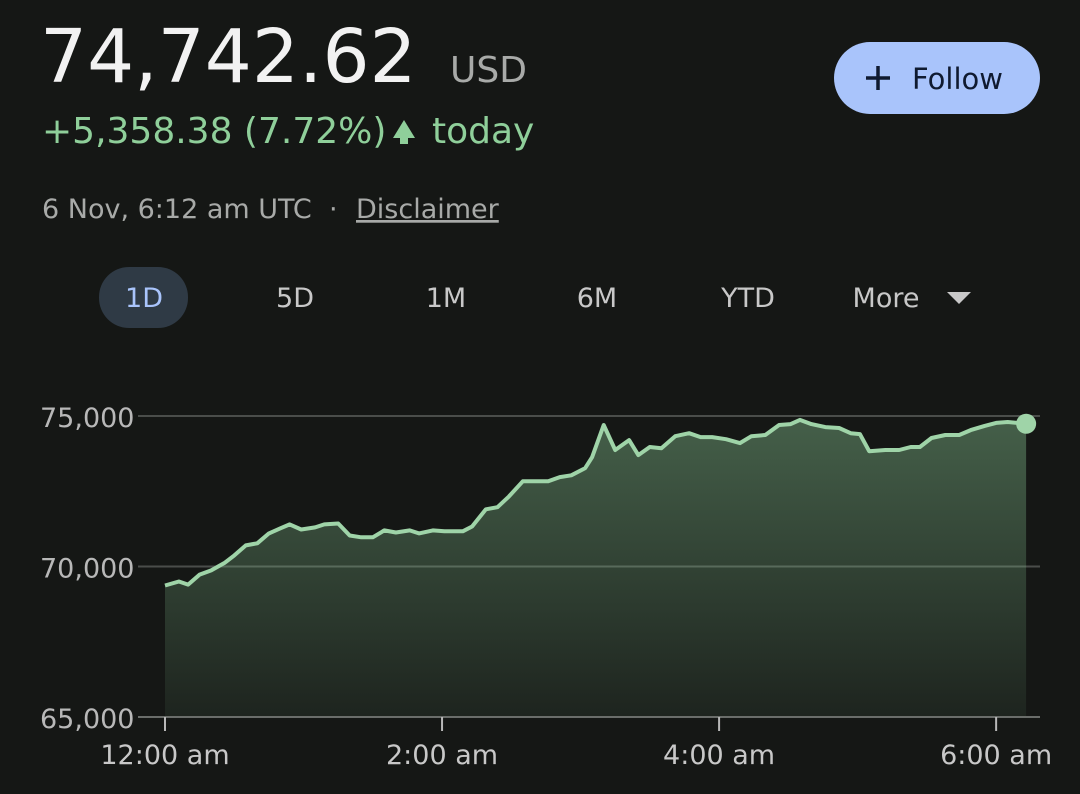 Image resolution: width=1080 pixels, height=794 pixels. What do you see at coordinates (442, 755) in the screenshot?
I see `x-tick-label: 2:00 am` at bounding box center [442, 755].